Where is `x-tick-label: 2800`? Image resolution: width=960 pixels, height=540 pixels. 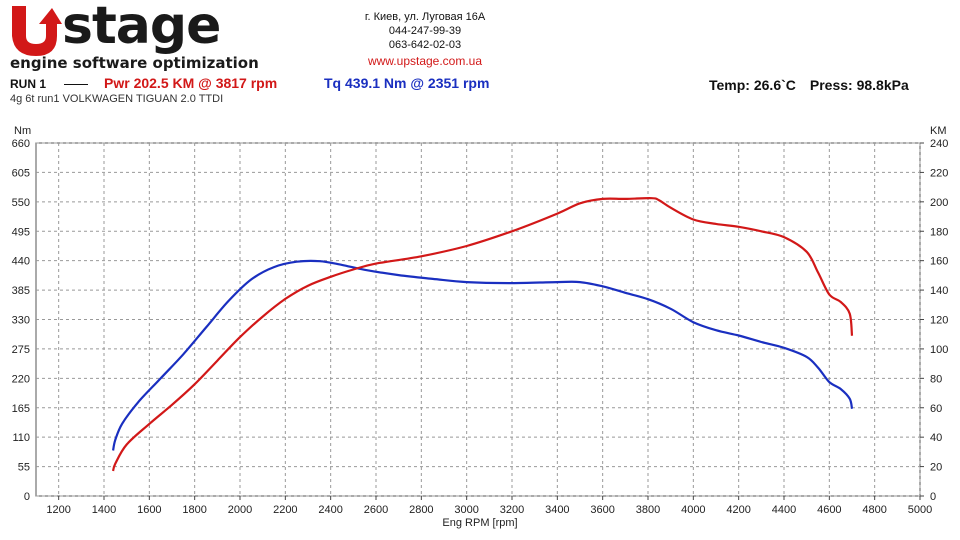 x-tick-label: 2800 is located at coordinates (421, 510).